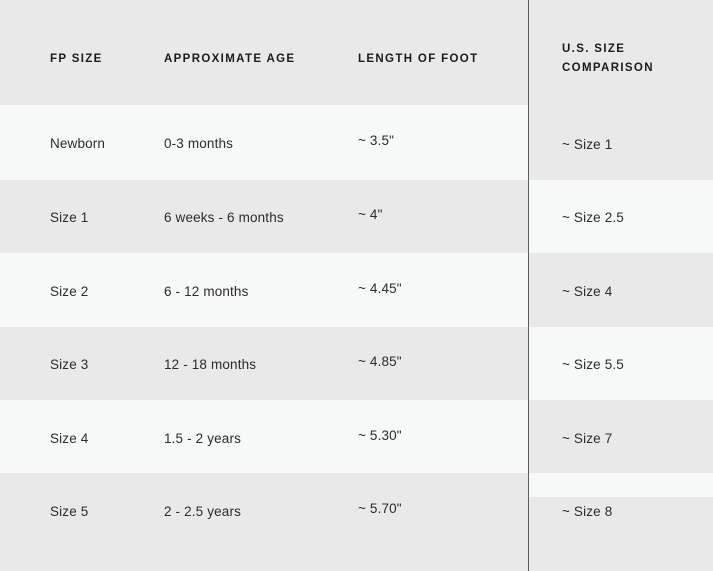 The image size is (713, 571). Describe the element at coordinates (593, 364) in the screenshot. I see `table-row: ~ Size 5.5` at that location.